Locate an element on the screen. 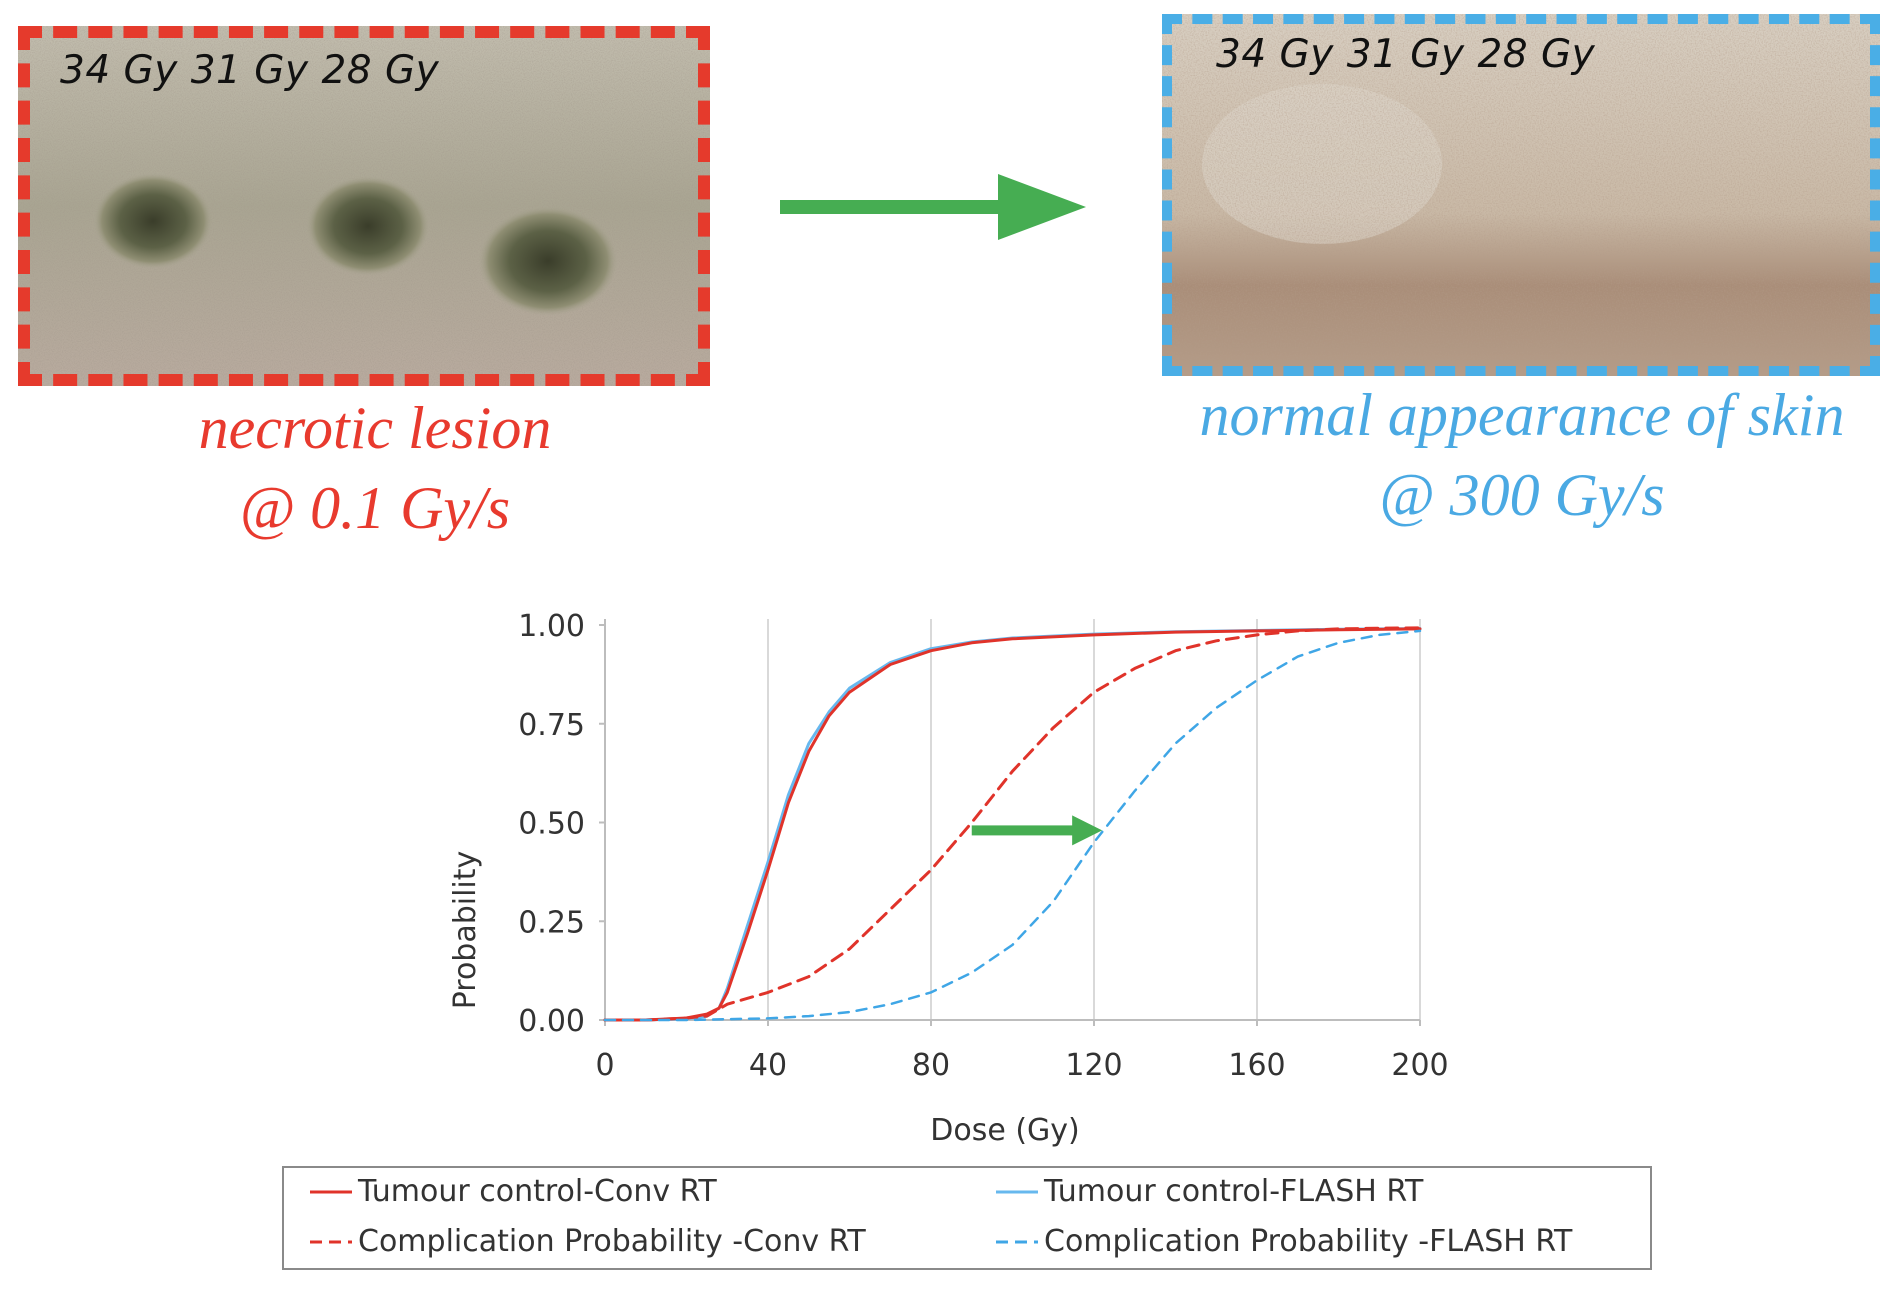 The image size is (1898, 1298). caption-flash: normal appearance of skin @ 300 Gy/s is located at coordinates (1510, 455).